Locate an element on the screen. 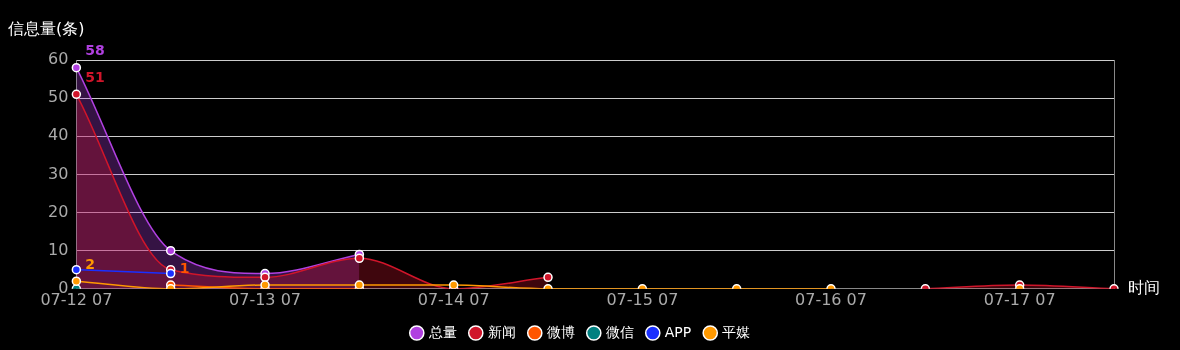  y-tick-label: 40 is located at coordinates (58, 135).